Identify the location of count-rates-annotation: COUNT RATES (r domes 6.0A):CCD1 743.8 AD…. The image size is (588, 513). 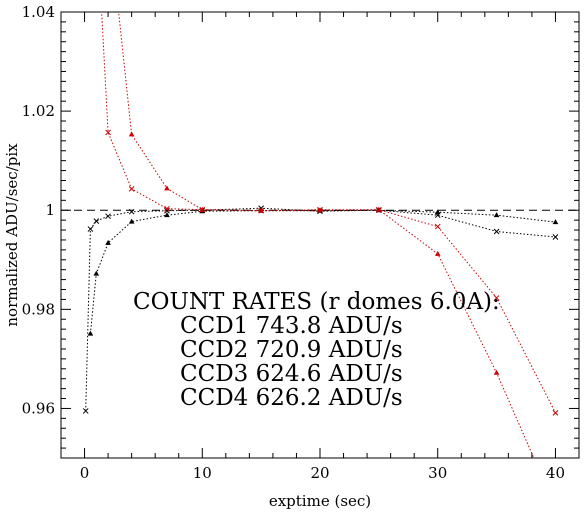
(316, 350).